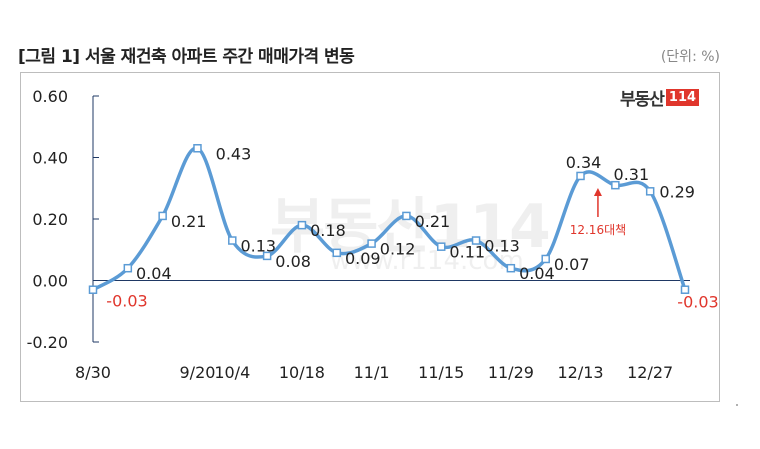 The height and width of the screenshot is (449, 760). Describe the element at coordinates (410, 227) in the screenshot. I see `watermark-text: 부동산114` at that location.